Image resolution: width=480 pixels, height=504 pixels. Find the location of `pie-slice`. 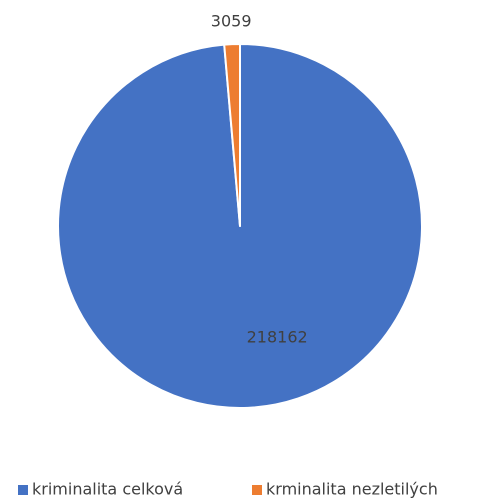

pie-slice is located at coordinates (232, 135).